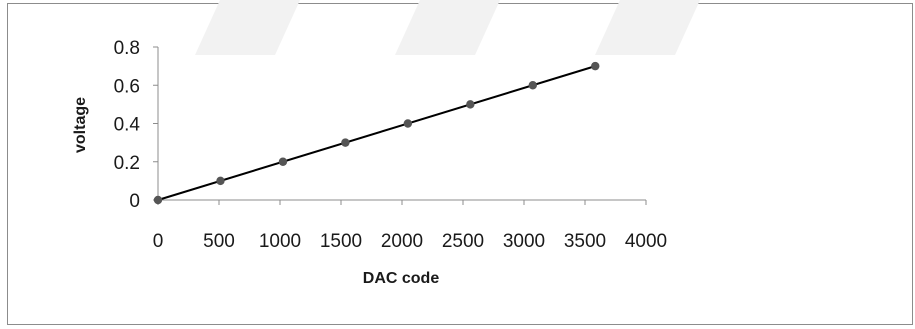  What do you see at coordinates (401, 278) in the screenshot?
I see `x-axis-title: DAC code` at bounding box center [401, 278].